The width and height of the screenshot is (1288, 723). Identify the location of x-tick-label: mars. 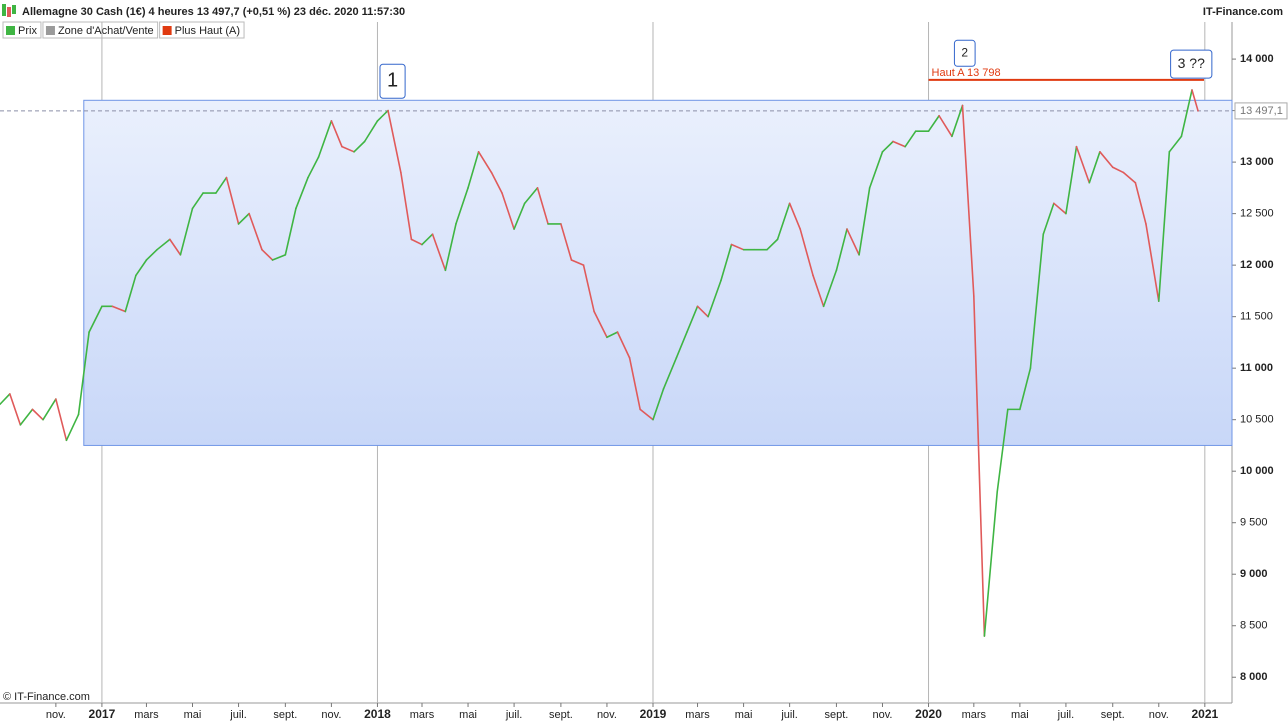
(146, 715).